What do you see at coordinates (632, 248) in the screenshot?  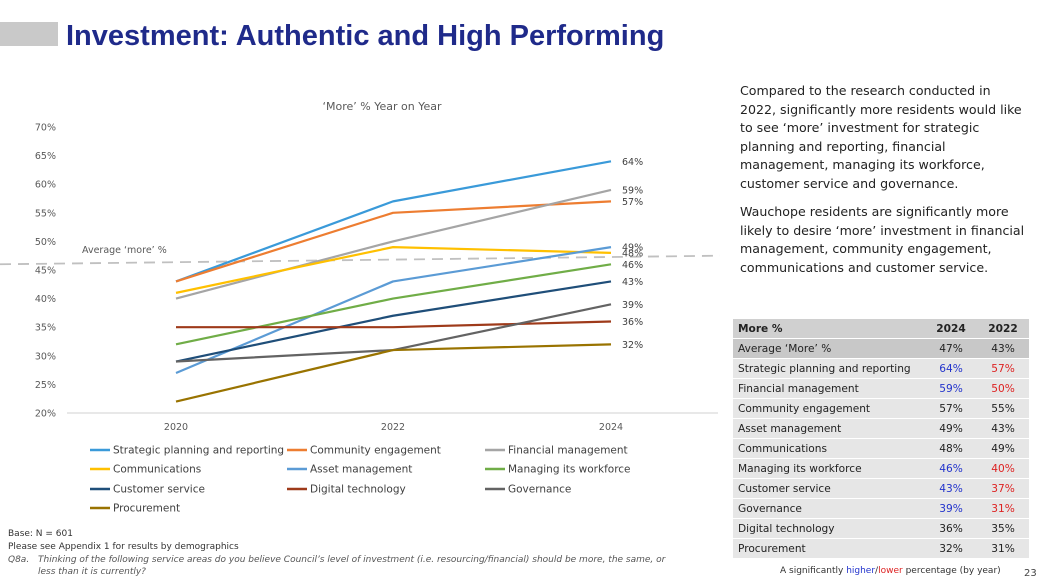 I see `end-label-asset-management: 49%` at bounding box center [632, 248].